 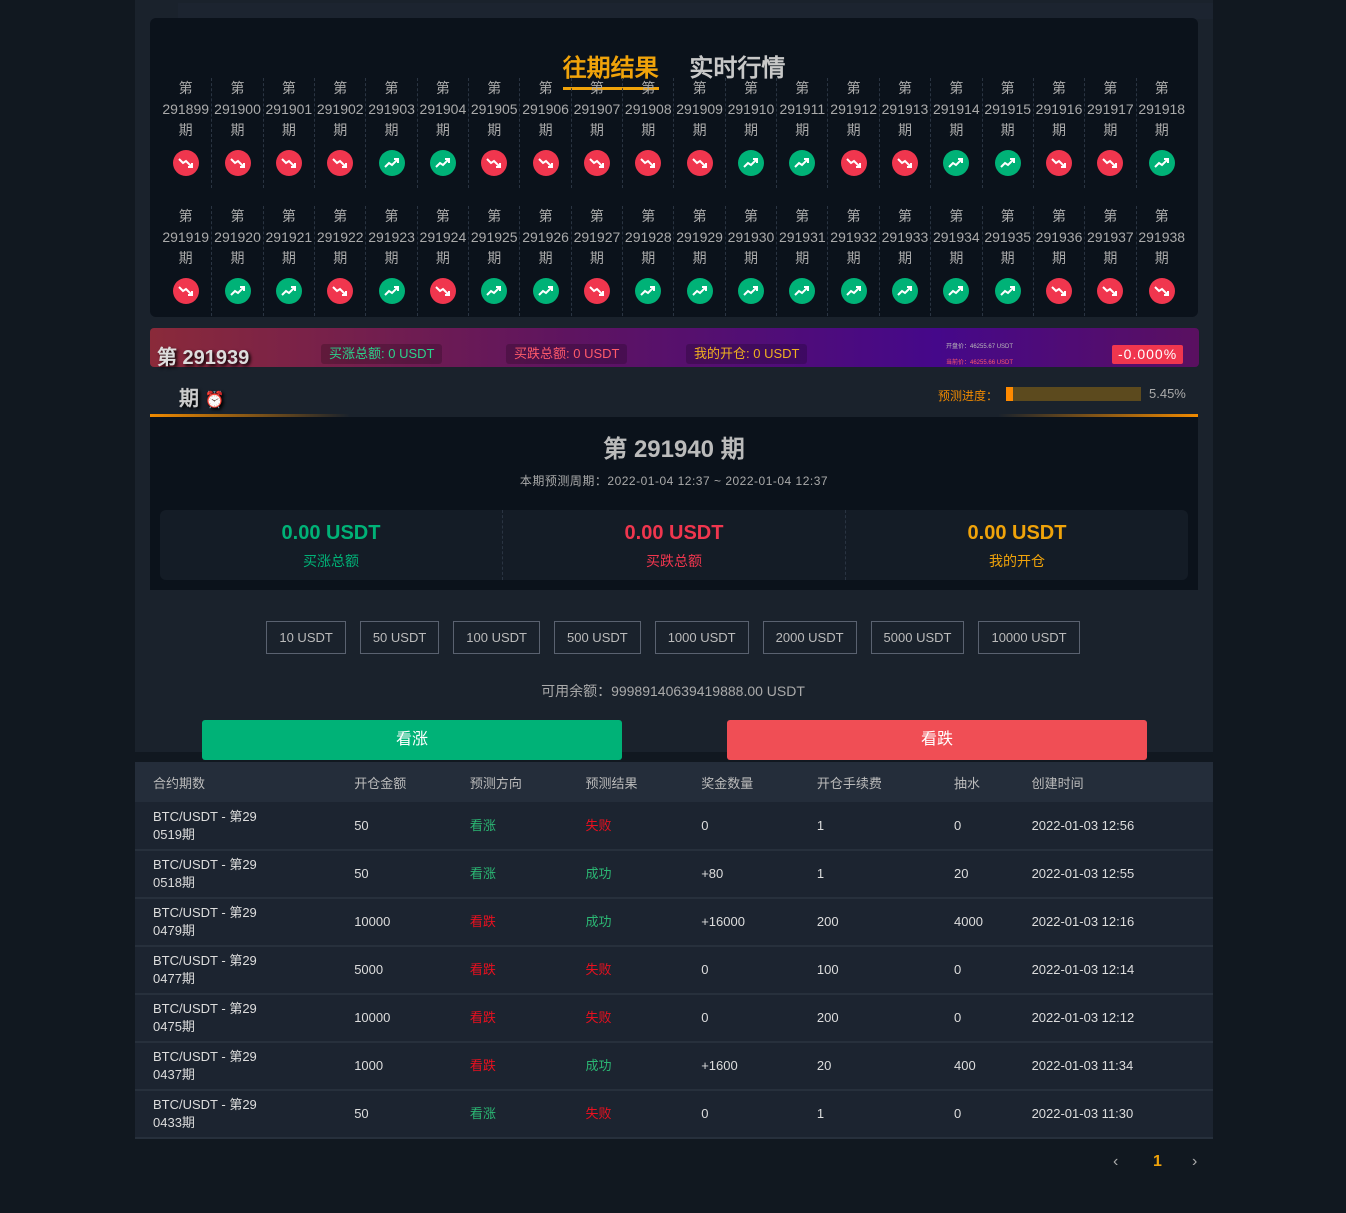 What do you see at coordinates (674, 533) in the screenshot?
I see `stat-value: 0.00 USDT` at bounding box center [674, 533].